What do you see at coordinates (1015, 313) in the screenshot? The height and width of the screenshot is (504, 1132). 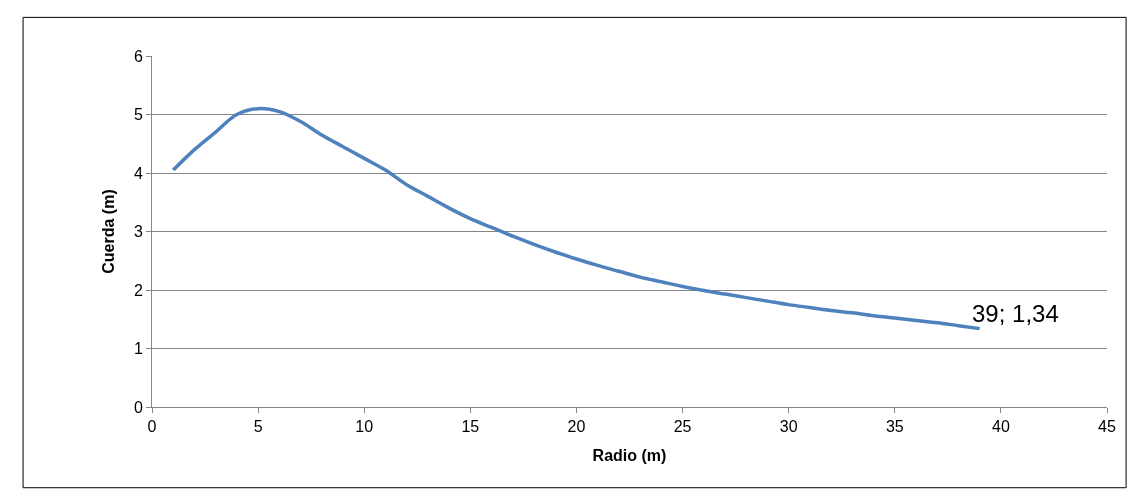 I see `annotation: 39; 1,34` at bounding box center [1015, 313].